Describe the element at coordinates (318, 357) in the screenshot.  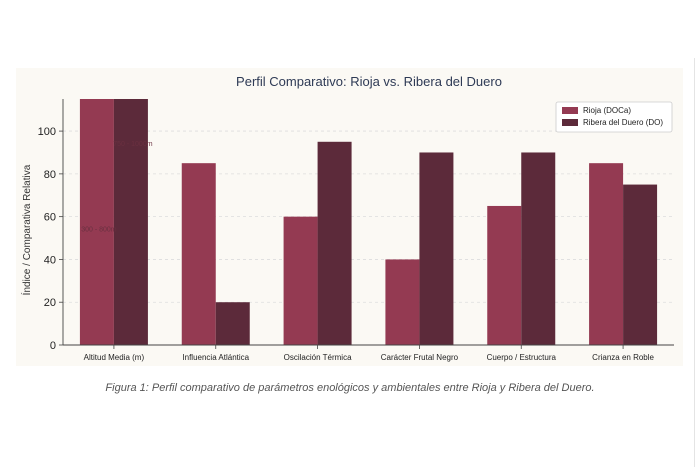
I see `x-tick-label: Oscilación Térmica` at that location.